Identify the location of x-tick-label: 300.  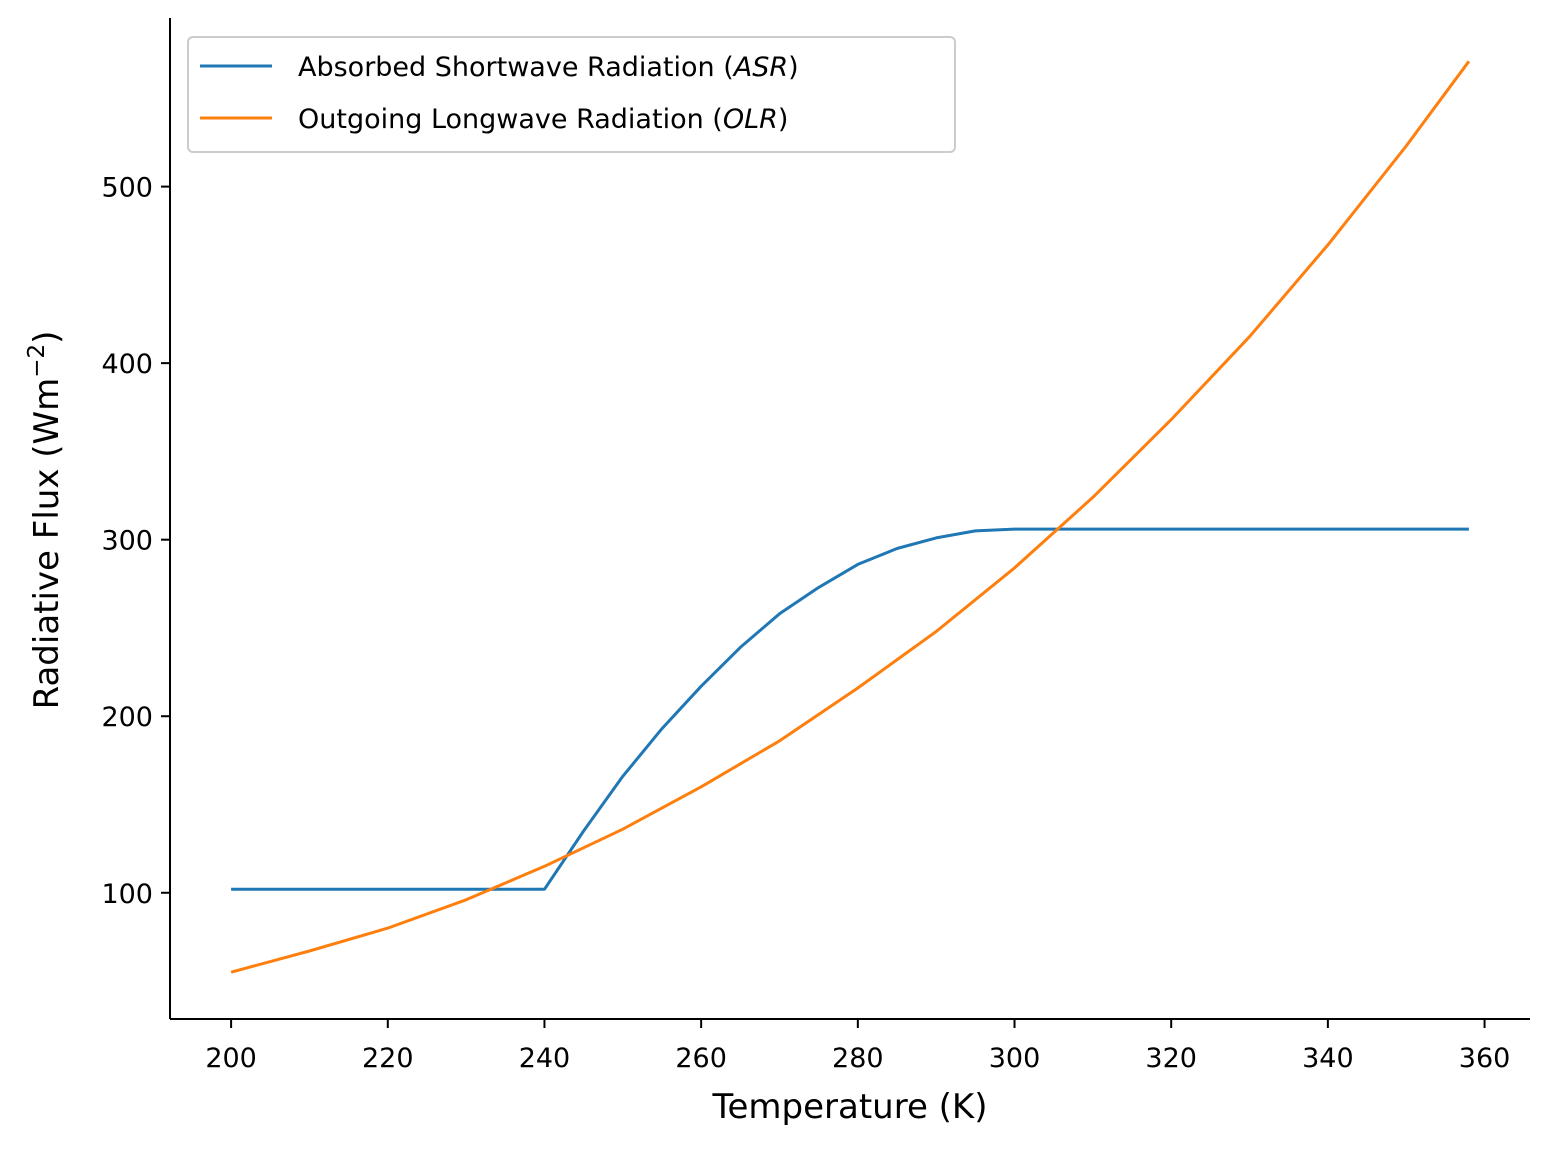
(1015, 1058).